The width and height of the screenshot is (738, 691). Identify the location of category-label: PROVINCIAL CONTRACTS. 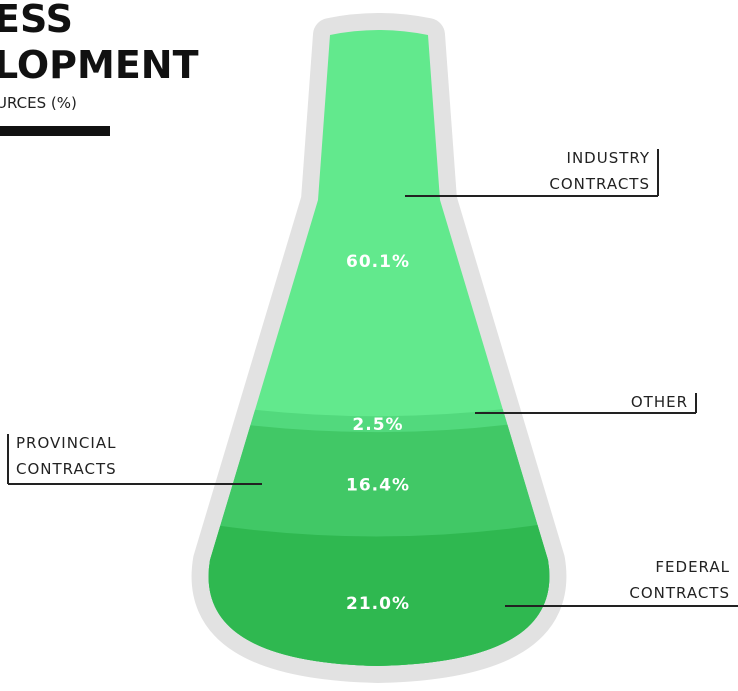
(66, 456).